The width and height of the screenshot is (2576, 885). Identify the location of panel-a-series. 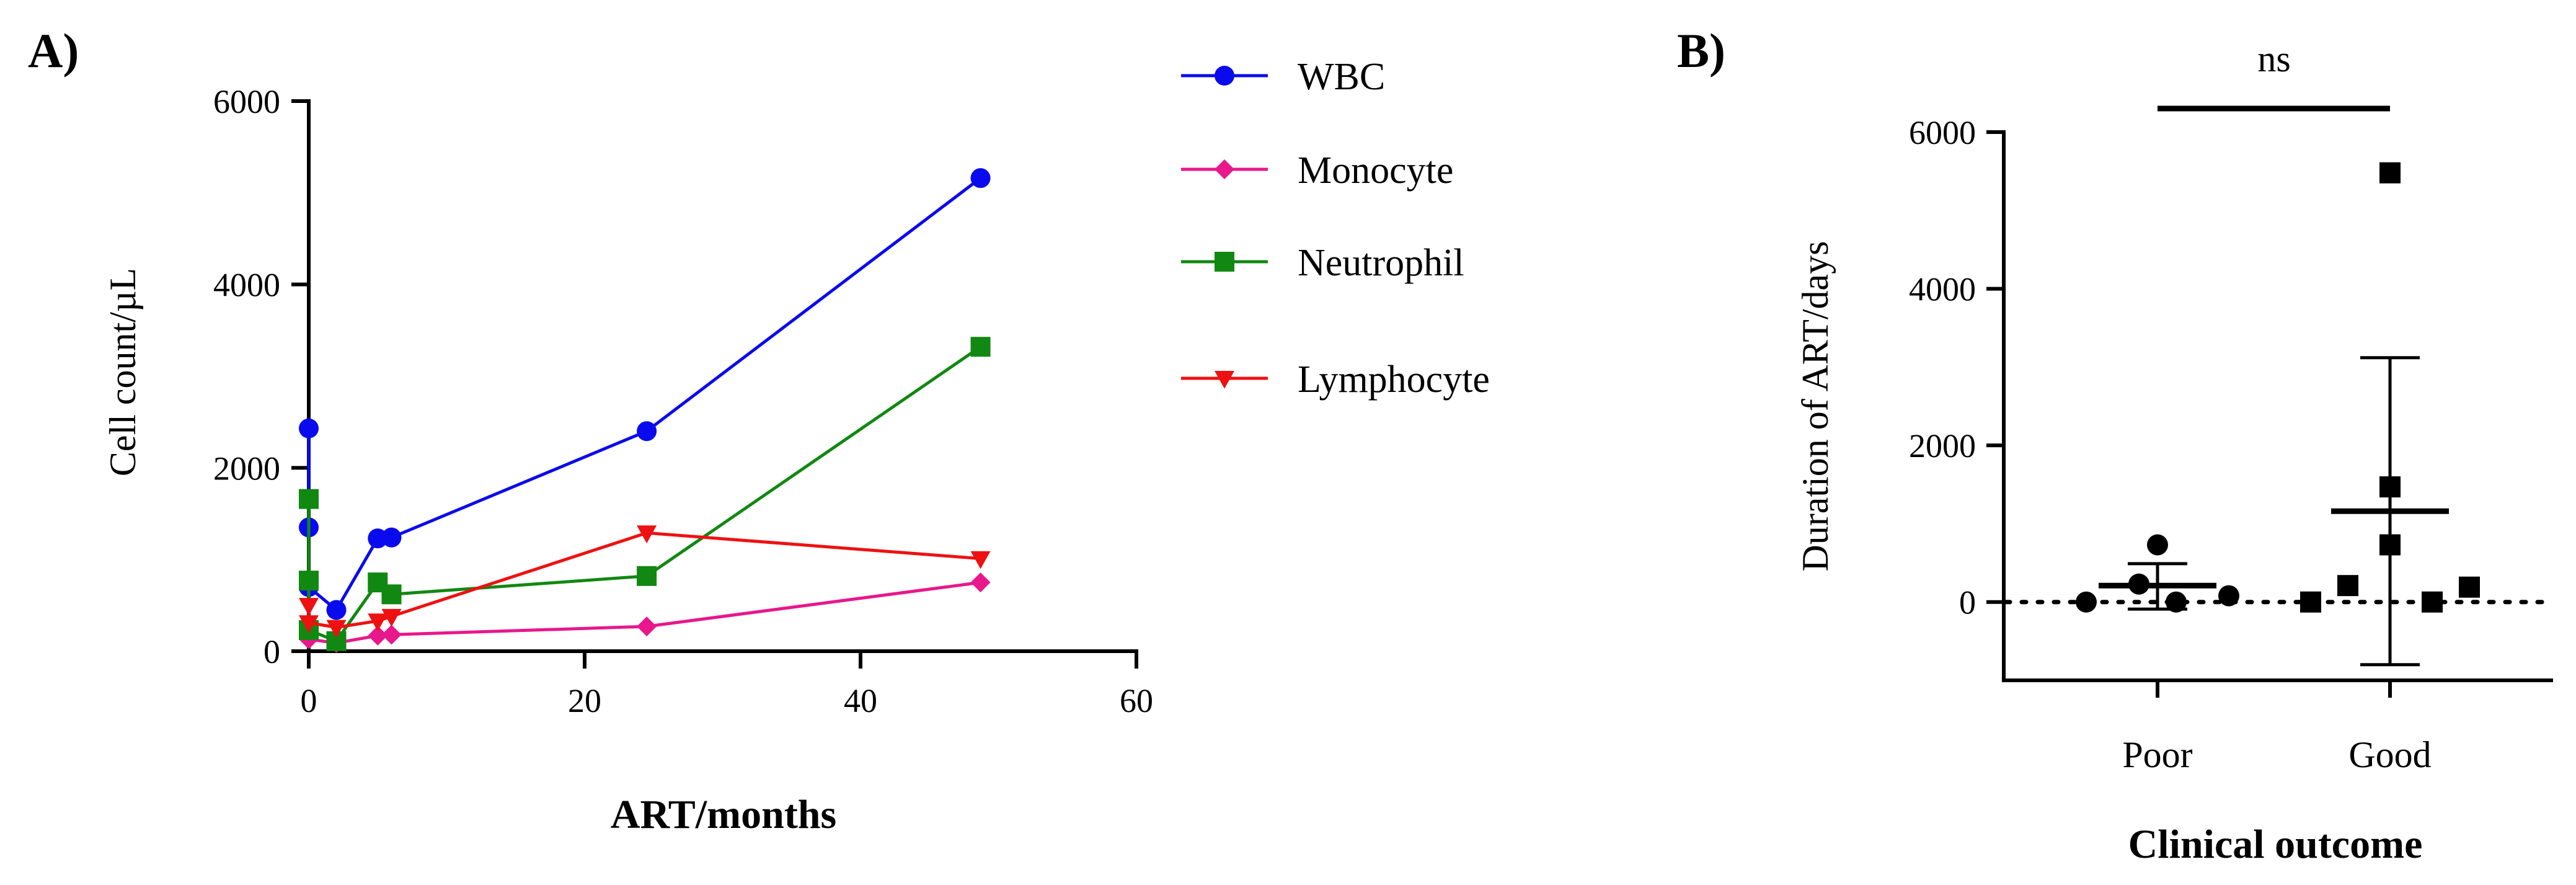
(645, 410).